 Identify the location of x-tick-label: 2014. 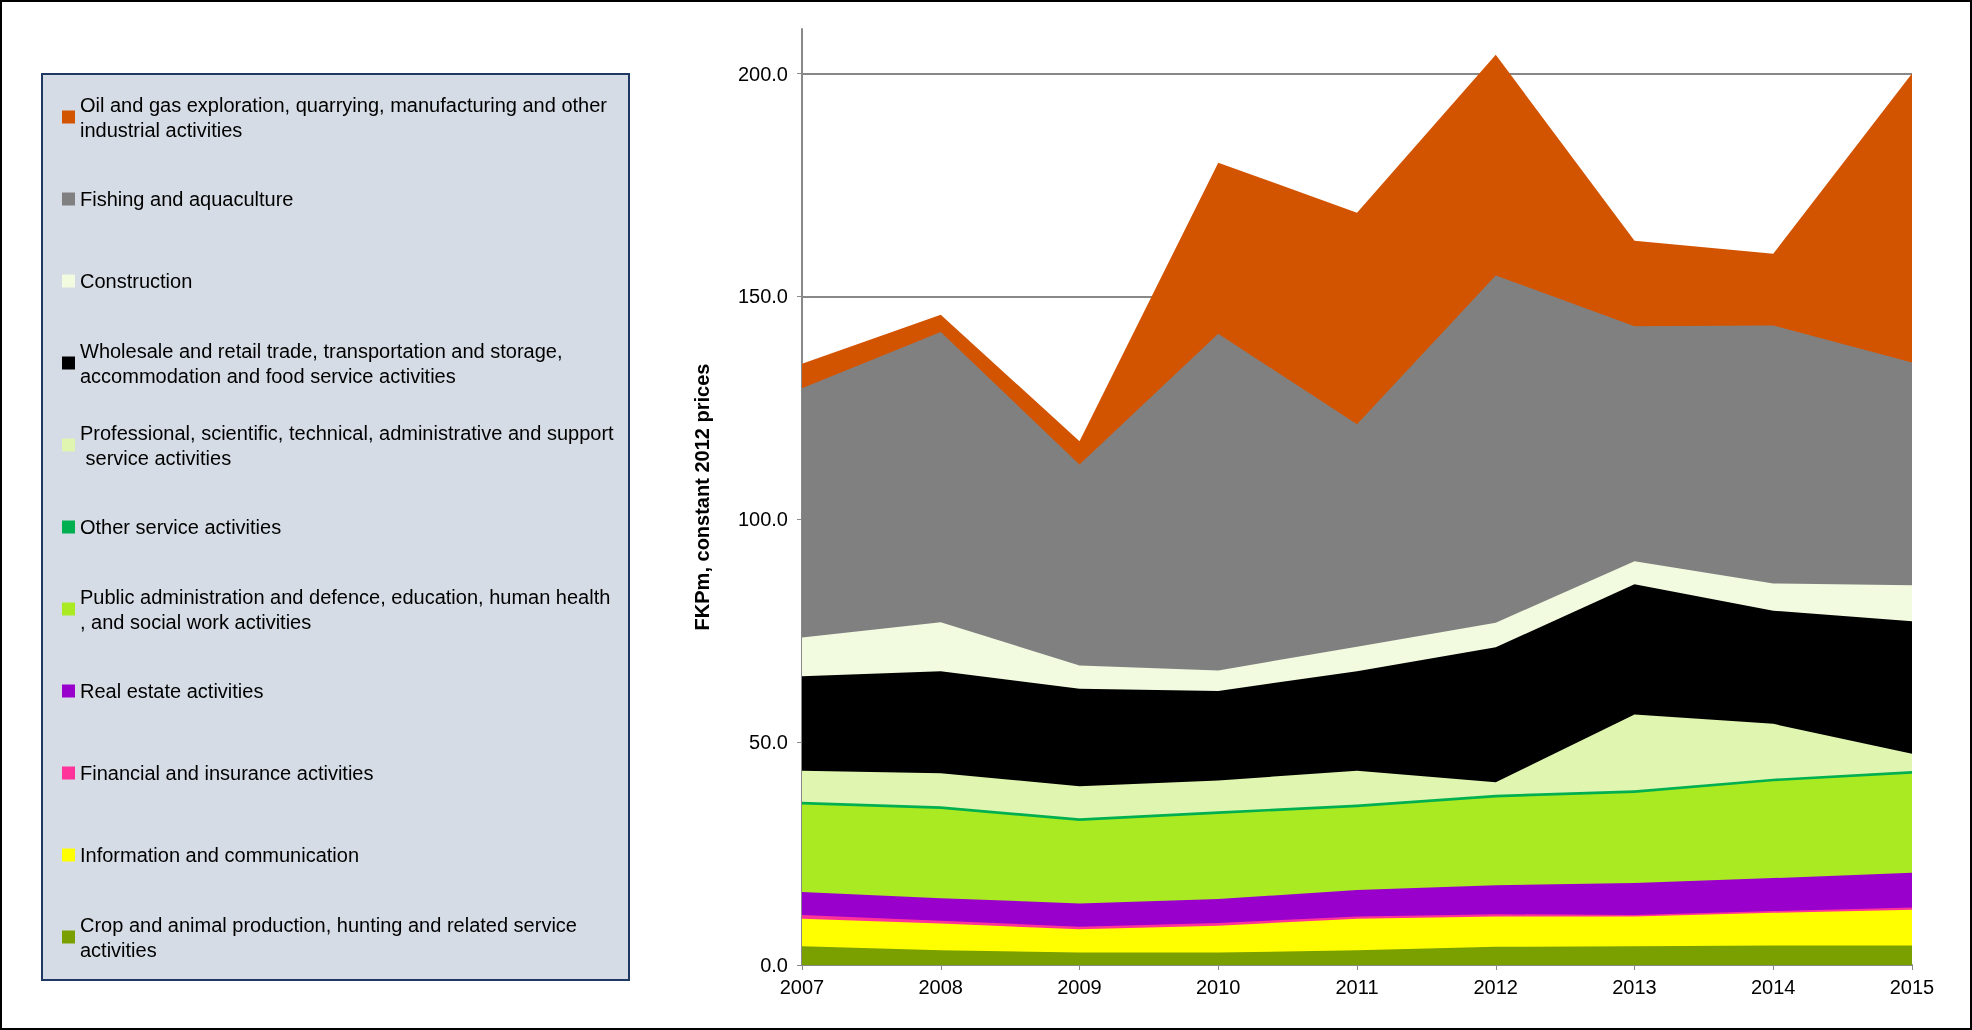
(1773, 987).